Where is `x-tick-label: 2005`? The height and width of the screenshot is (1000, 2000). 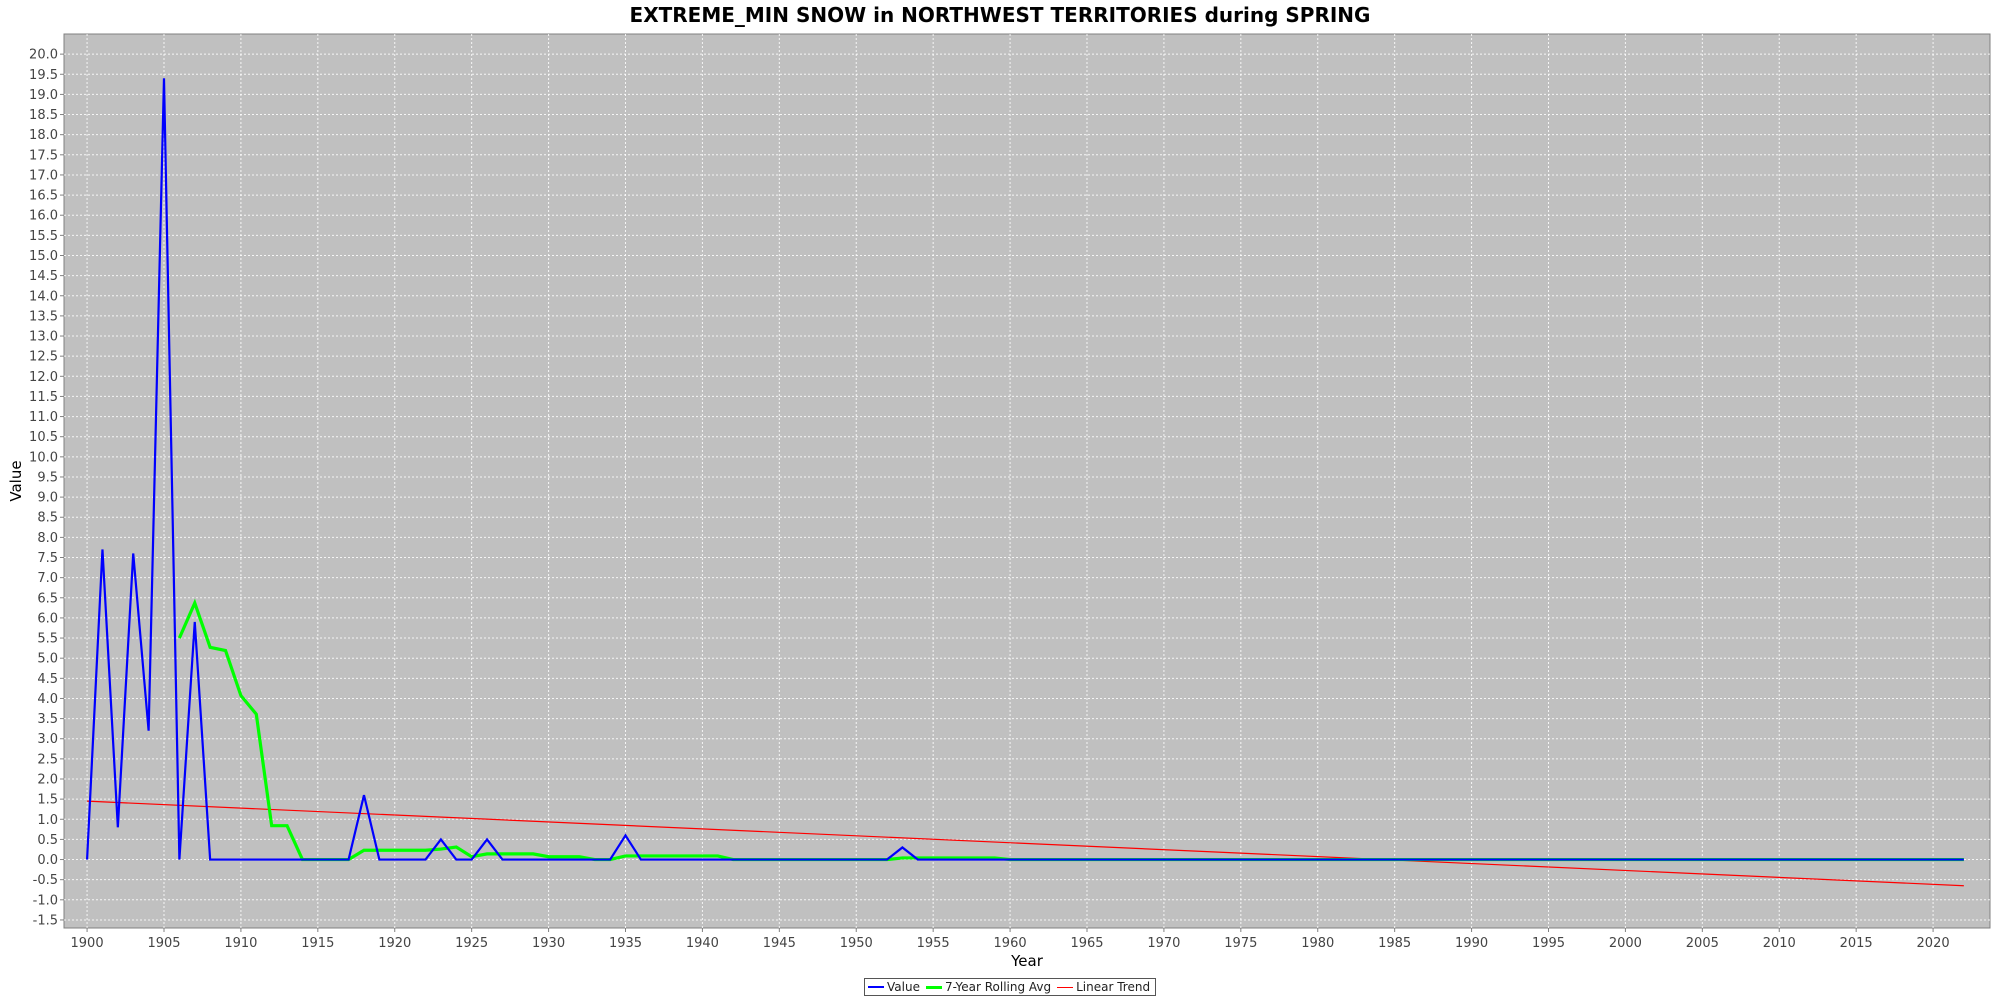
x-tick-label: 2005 is located at coordinates (1702, 943).